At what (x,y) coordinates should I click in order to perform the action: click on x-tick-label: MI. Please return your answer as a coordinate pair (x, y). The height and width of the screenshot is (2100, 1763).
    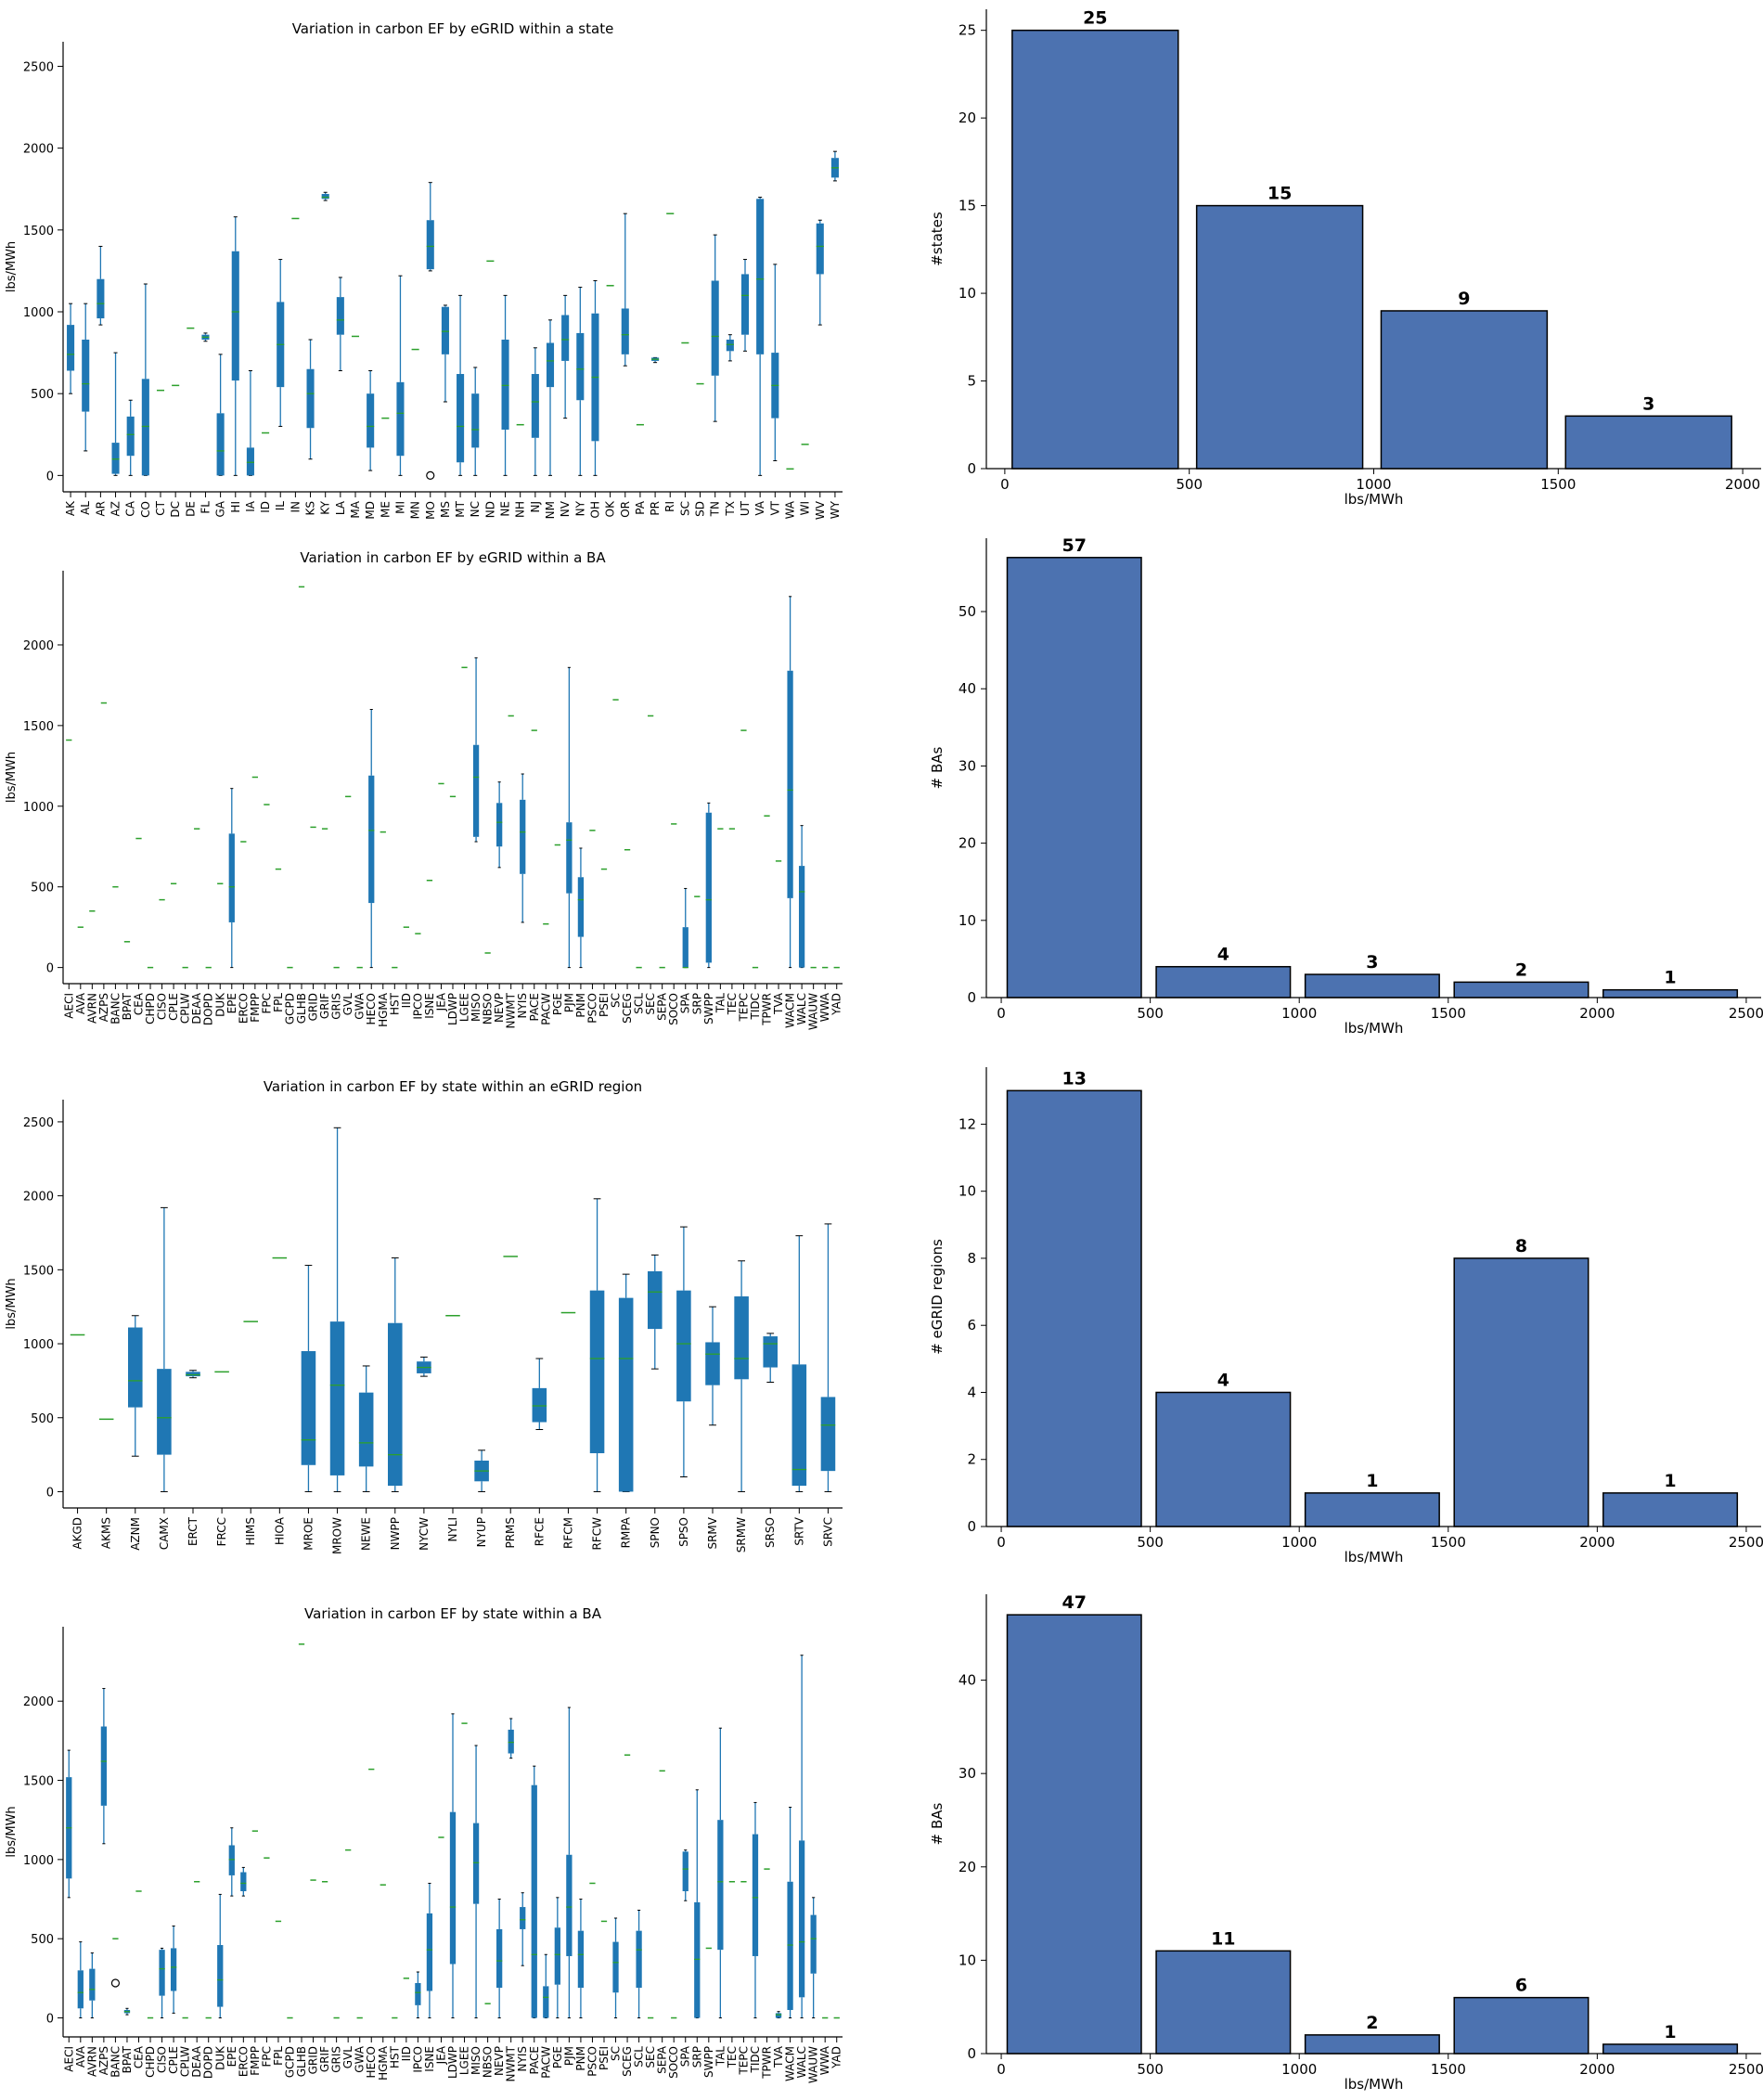
    Looking at the image, I should click on (399, 507).